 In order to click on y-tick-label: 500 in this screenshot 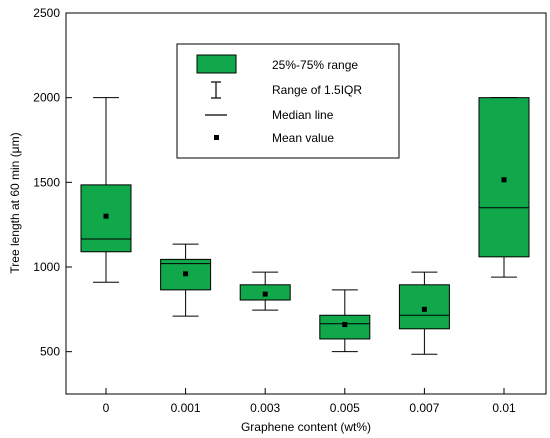, I will do `click(50, 352)`.